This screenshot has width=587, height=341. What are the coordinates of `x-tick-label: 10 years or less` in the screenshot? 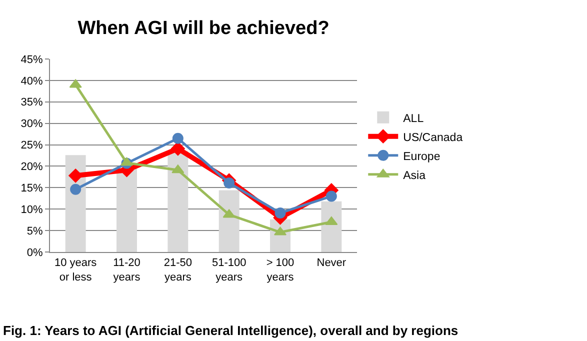 It's located at (76, 270).